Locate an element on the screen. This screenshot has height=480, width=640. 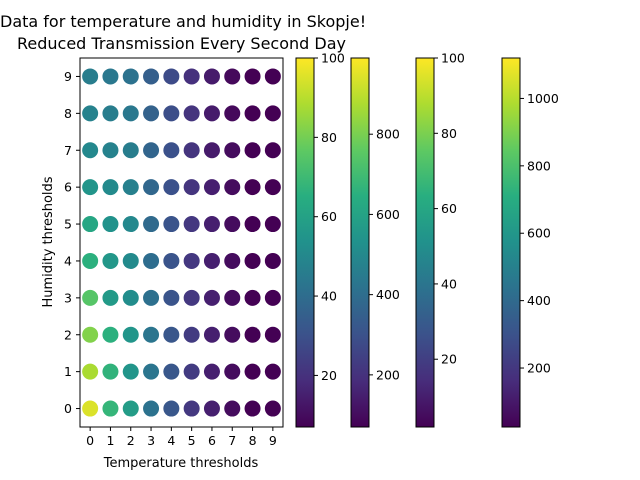
y-tick-label: 4 is located at coordinates (68, 260).